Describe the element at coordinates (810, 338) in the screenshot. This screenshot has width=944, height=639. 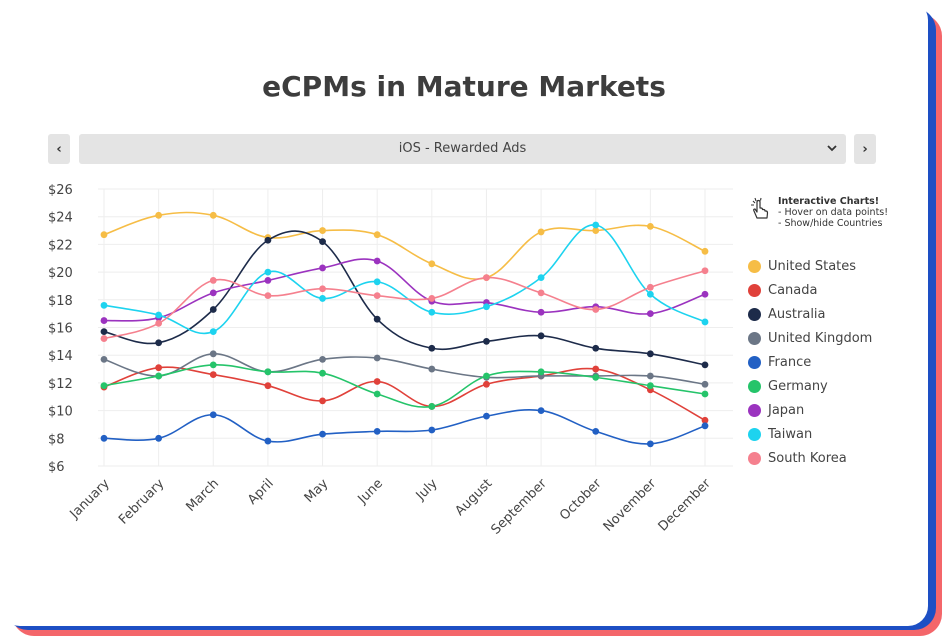
I see `legend-item-united-kingdom: United Kingdom` at that location.